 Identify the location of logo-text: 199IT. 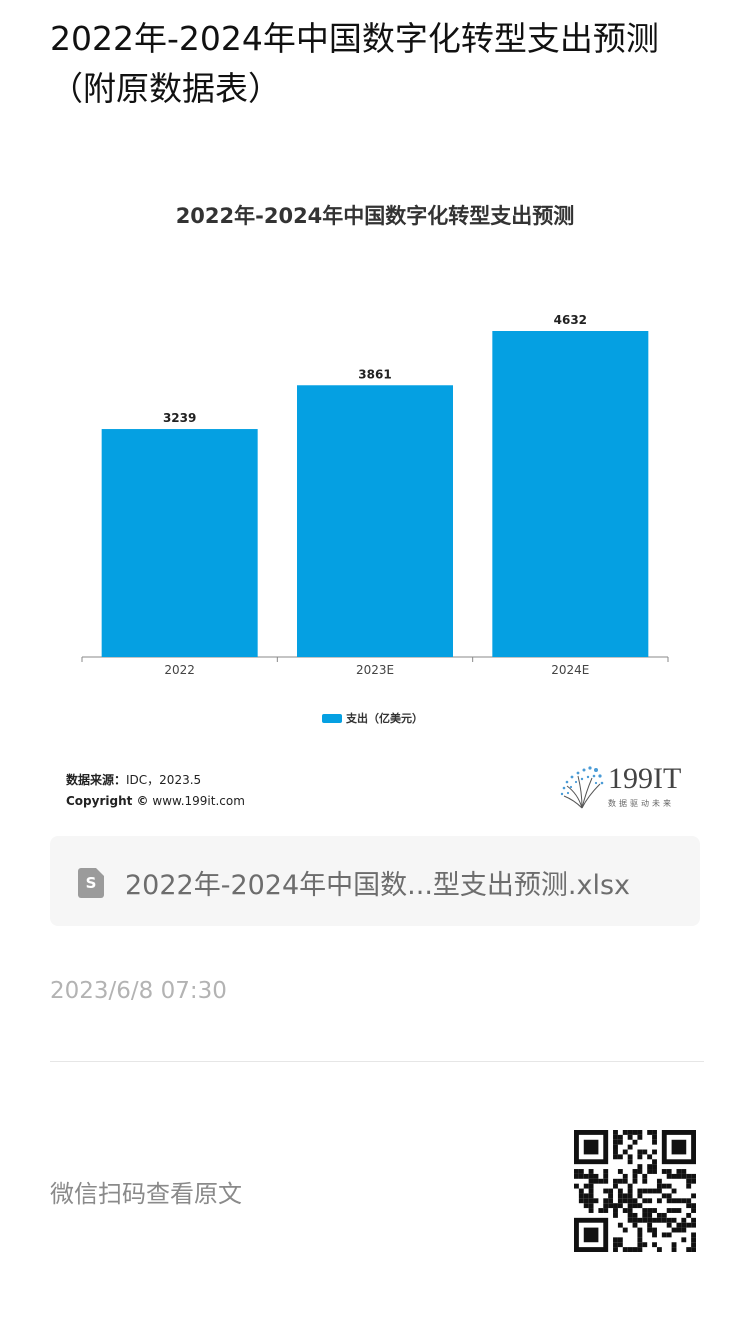
(645, 778).